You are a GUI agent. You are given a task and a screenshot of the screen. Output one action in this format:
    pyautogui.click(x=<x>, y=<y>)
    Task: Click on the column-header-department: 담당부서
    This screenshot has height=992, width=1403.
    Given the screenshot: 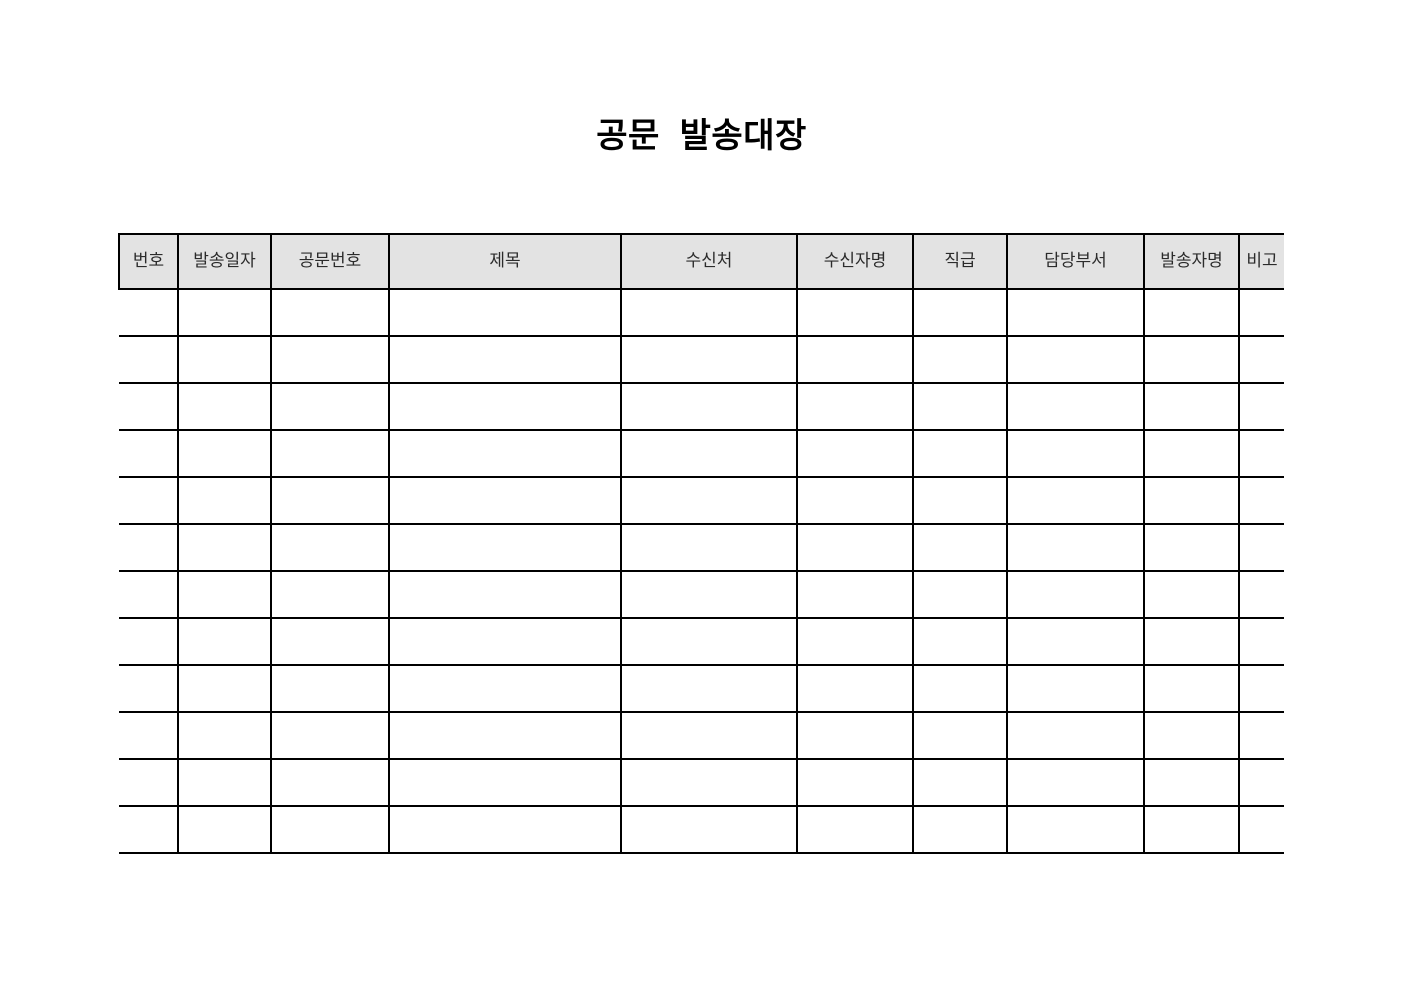 What is the action you would take?
    pyautogui.click(x=1075, y=261)
    